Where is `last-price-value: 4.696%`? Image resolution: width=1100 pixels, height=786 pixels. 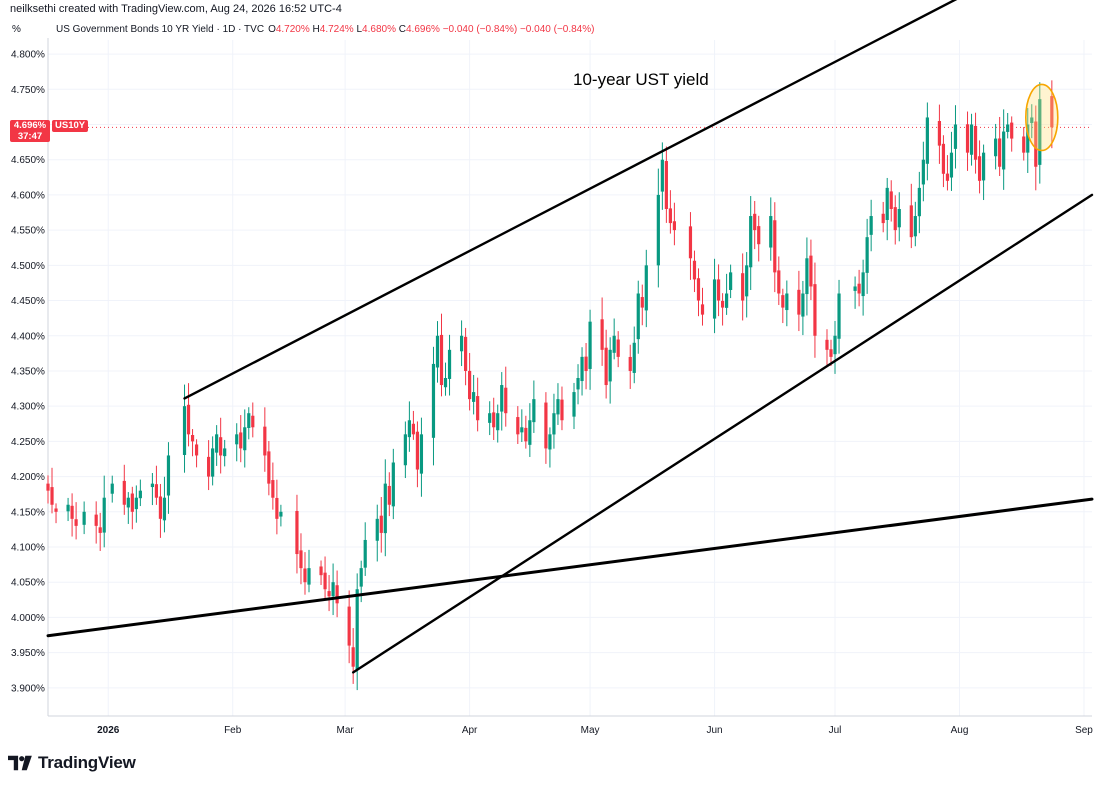
last-price-value: 4.696% is located at coordinates (30, 125).